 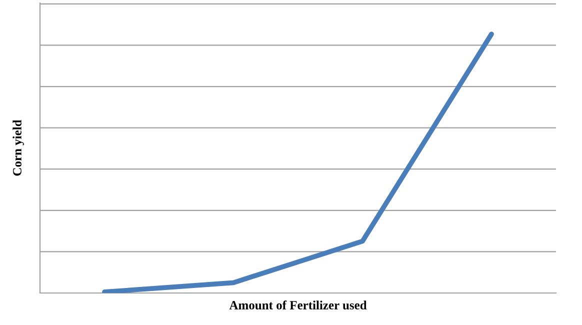 What do you see at coordinates (298, 305) in the screenshot?
I see `x-axis-title: Amount of Fertilizer used` at bounding box center [298, 305].